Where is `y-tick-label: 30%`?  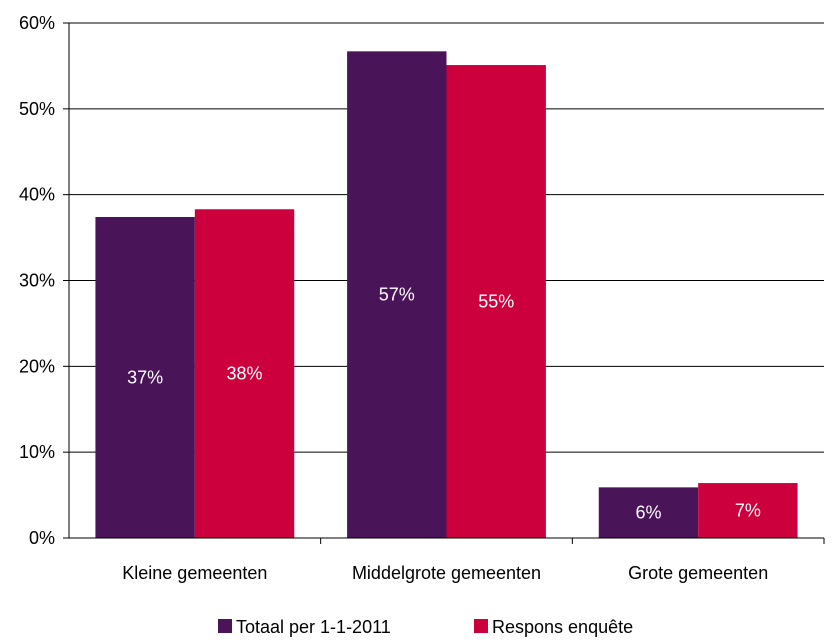
y-tick-label: 30% is located at coordinates (37, 281).